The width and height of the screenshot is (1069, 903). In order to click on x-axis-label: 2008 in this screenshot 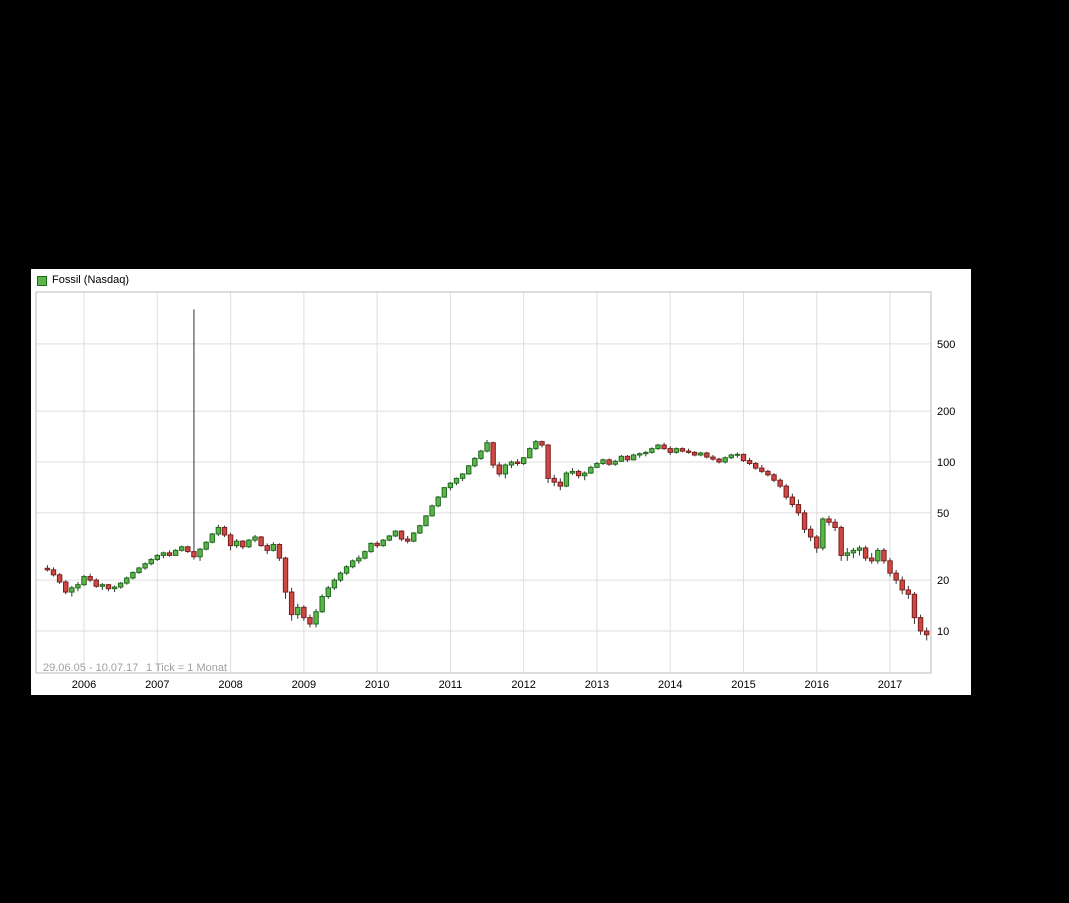, I will do `click(230, 685)`.